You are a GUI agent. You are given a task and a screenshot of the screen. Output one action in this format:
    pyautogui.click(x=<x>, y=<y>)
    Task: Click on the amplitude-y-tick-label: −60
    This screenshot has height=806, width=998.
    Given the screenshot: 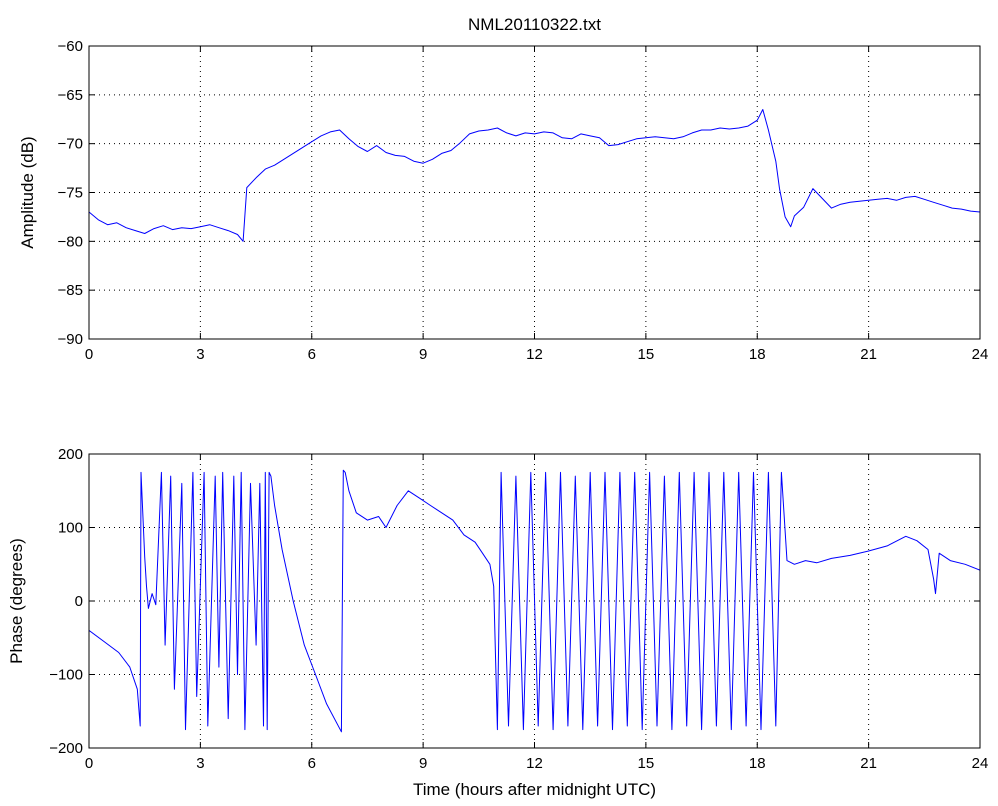 What is the action you would take?
    pyautogui.click(x=70, y=46)
    